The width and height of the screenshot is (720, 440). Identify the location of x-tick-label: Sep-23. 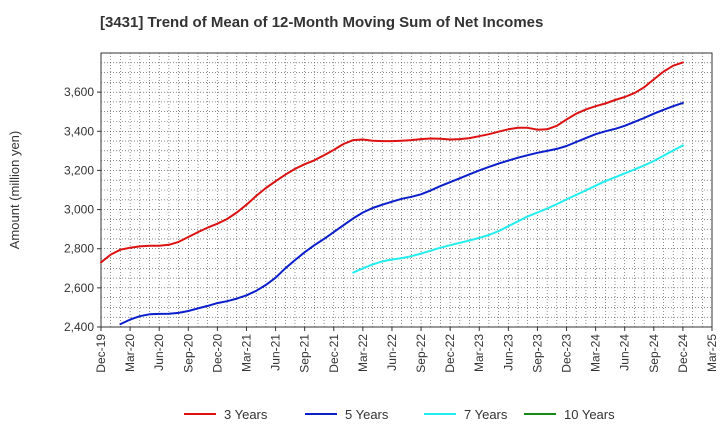
(537, 353).